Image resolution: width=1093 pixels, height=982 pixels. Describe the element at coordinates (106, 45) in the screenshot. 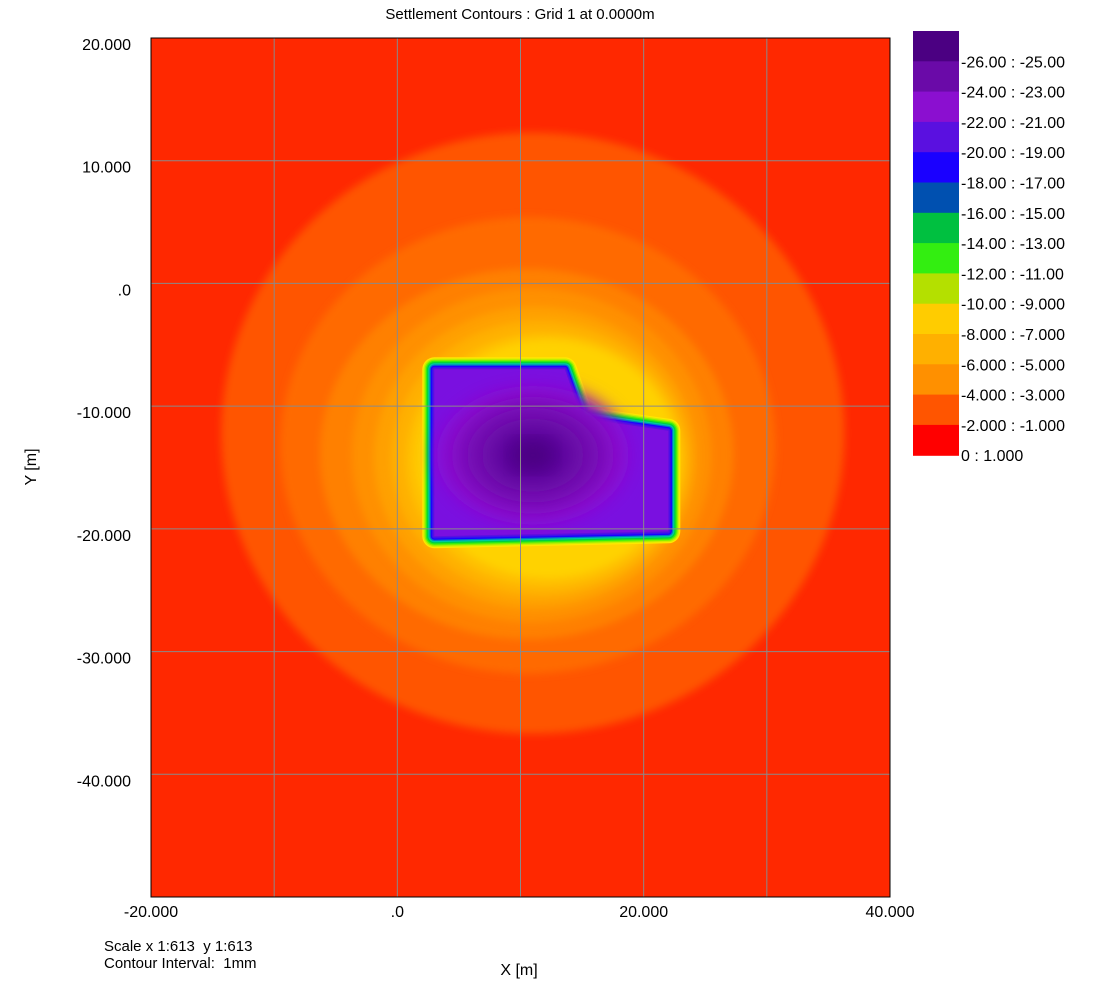

I see `y-tick-label: 20.000` at that location.